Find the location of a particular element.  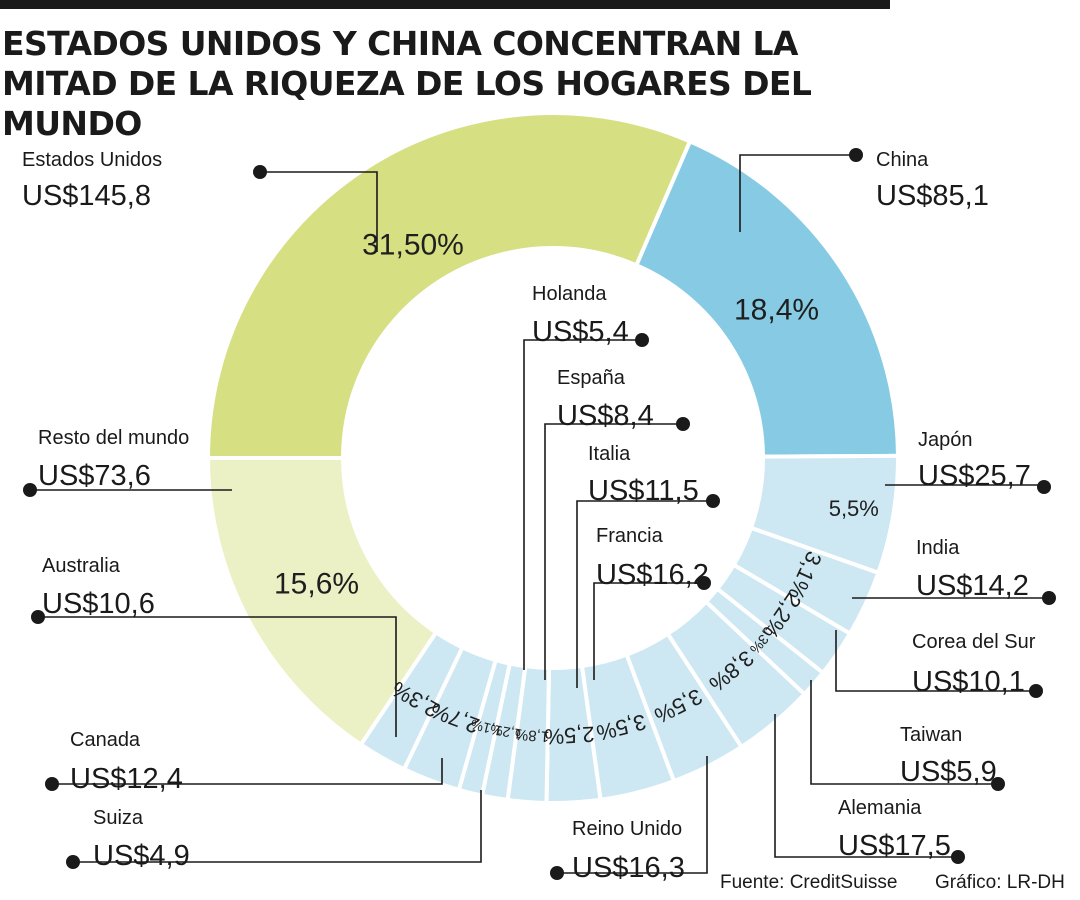

leader-dot-holanda is located at coordinates (642, 340).